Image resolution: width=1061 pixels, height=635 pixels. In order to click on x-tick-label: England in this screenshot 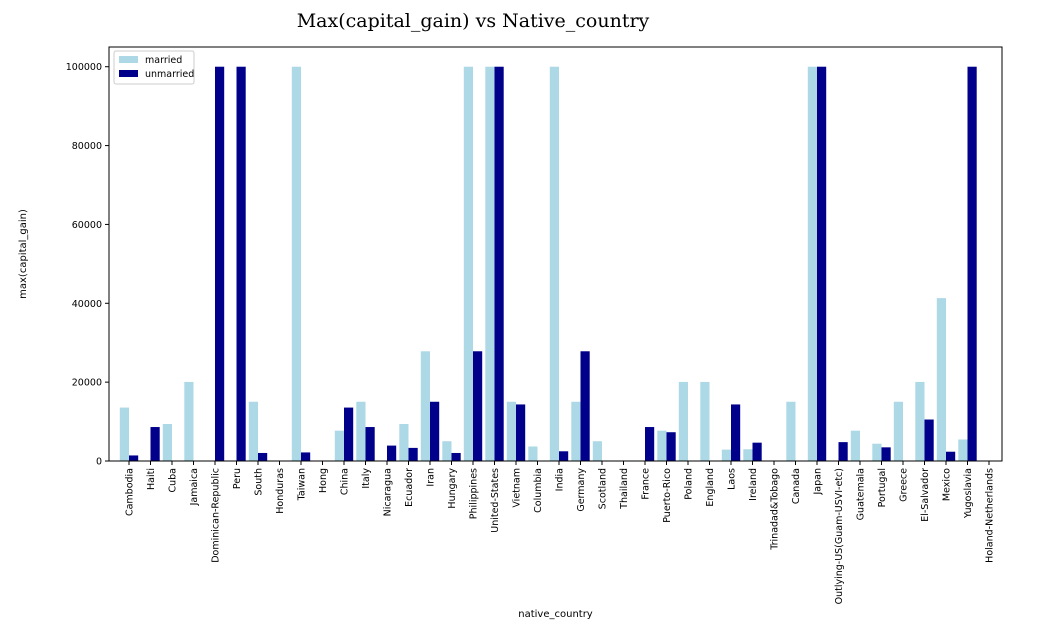, I will do `click(710, 487)`.